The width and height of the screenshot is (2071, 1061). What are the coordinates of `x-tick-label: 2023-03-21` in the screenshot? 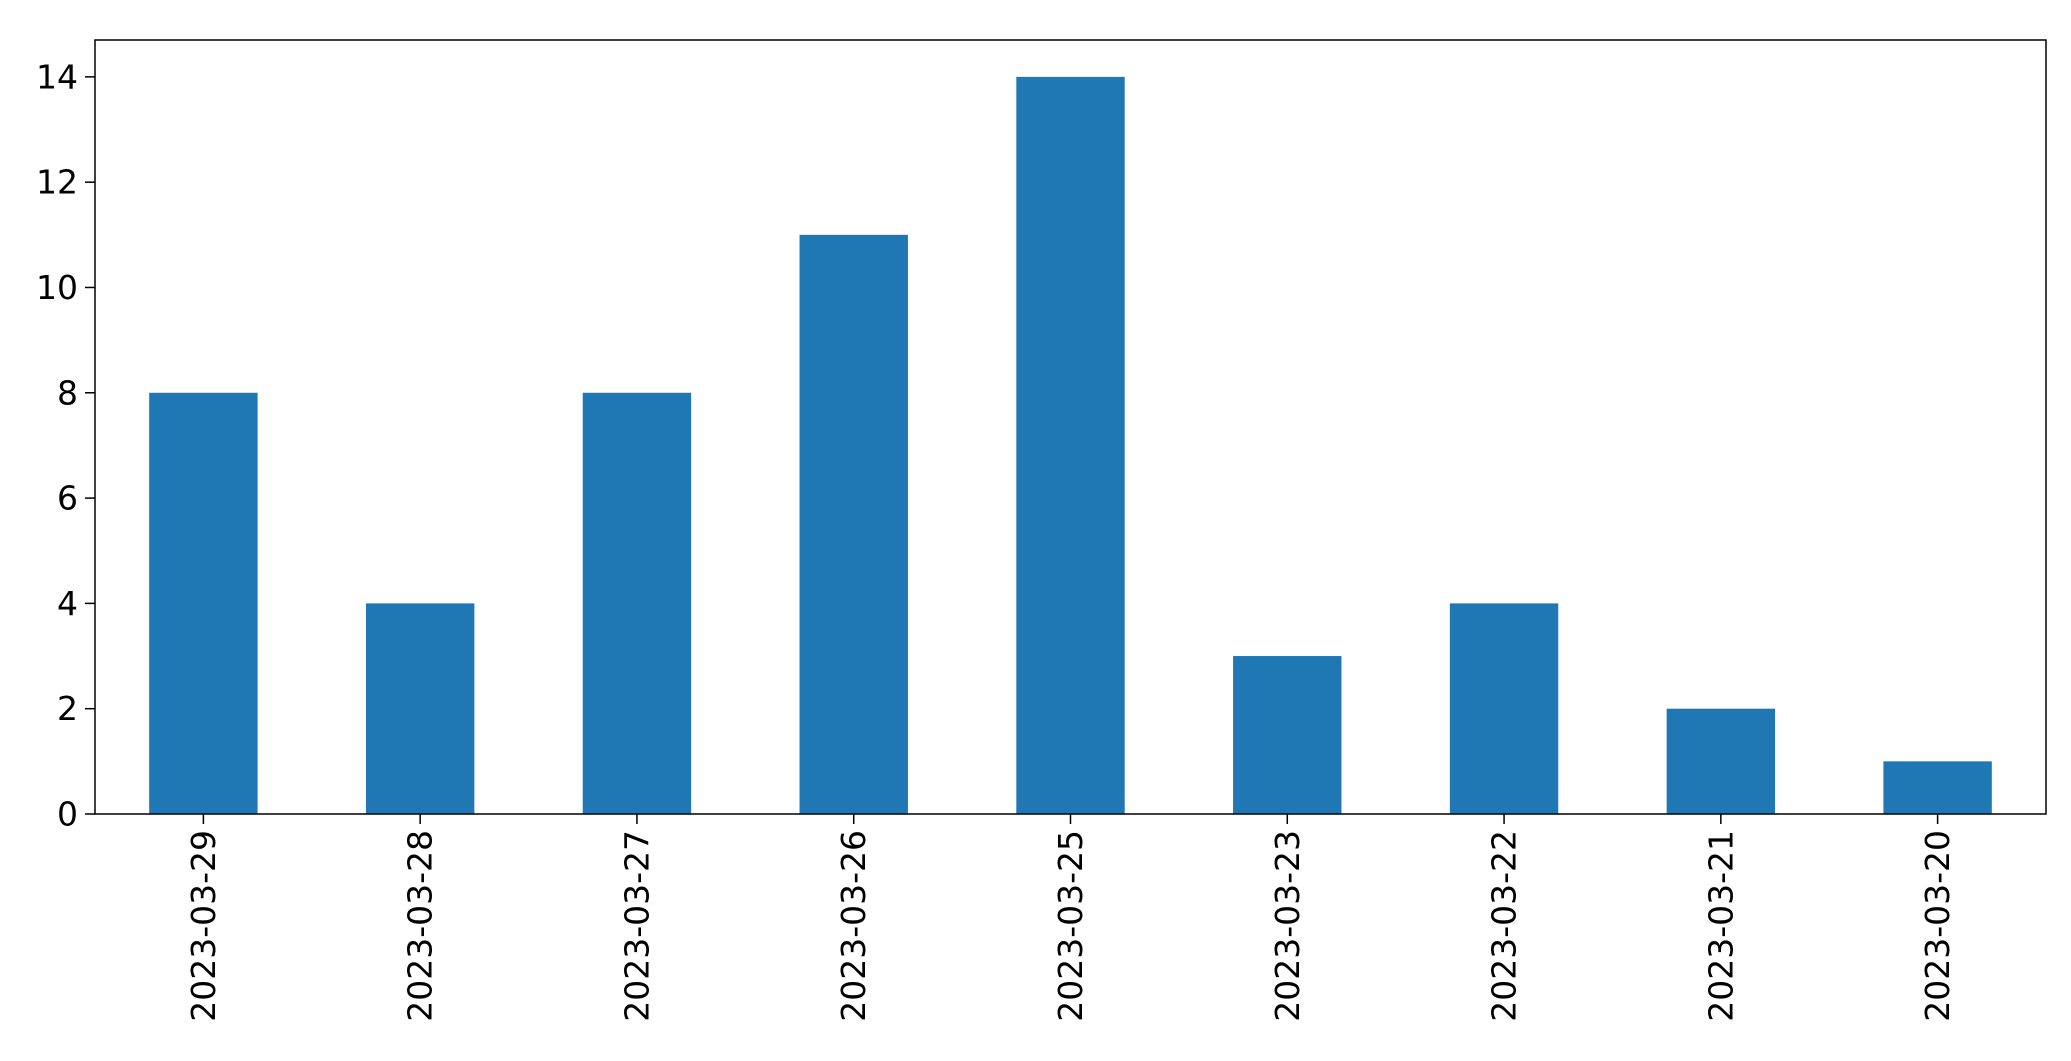 It's located at (1720, 926).